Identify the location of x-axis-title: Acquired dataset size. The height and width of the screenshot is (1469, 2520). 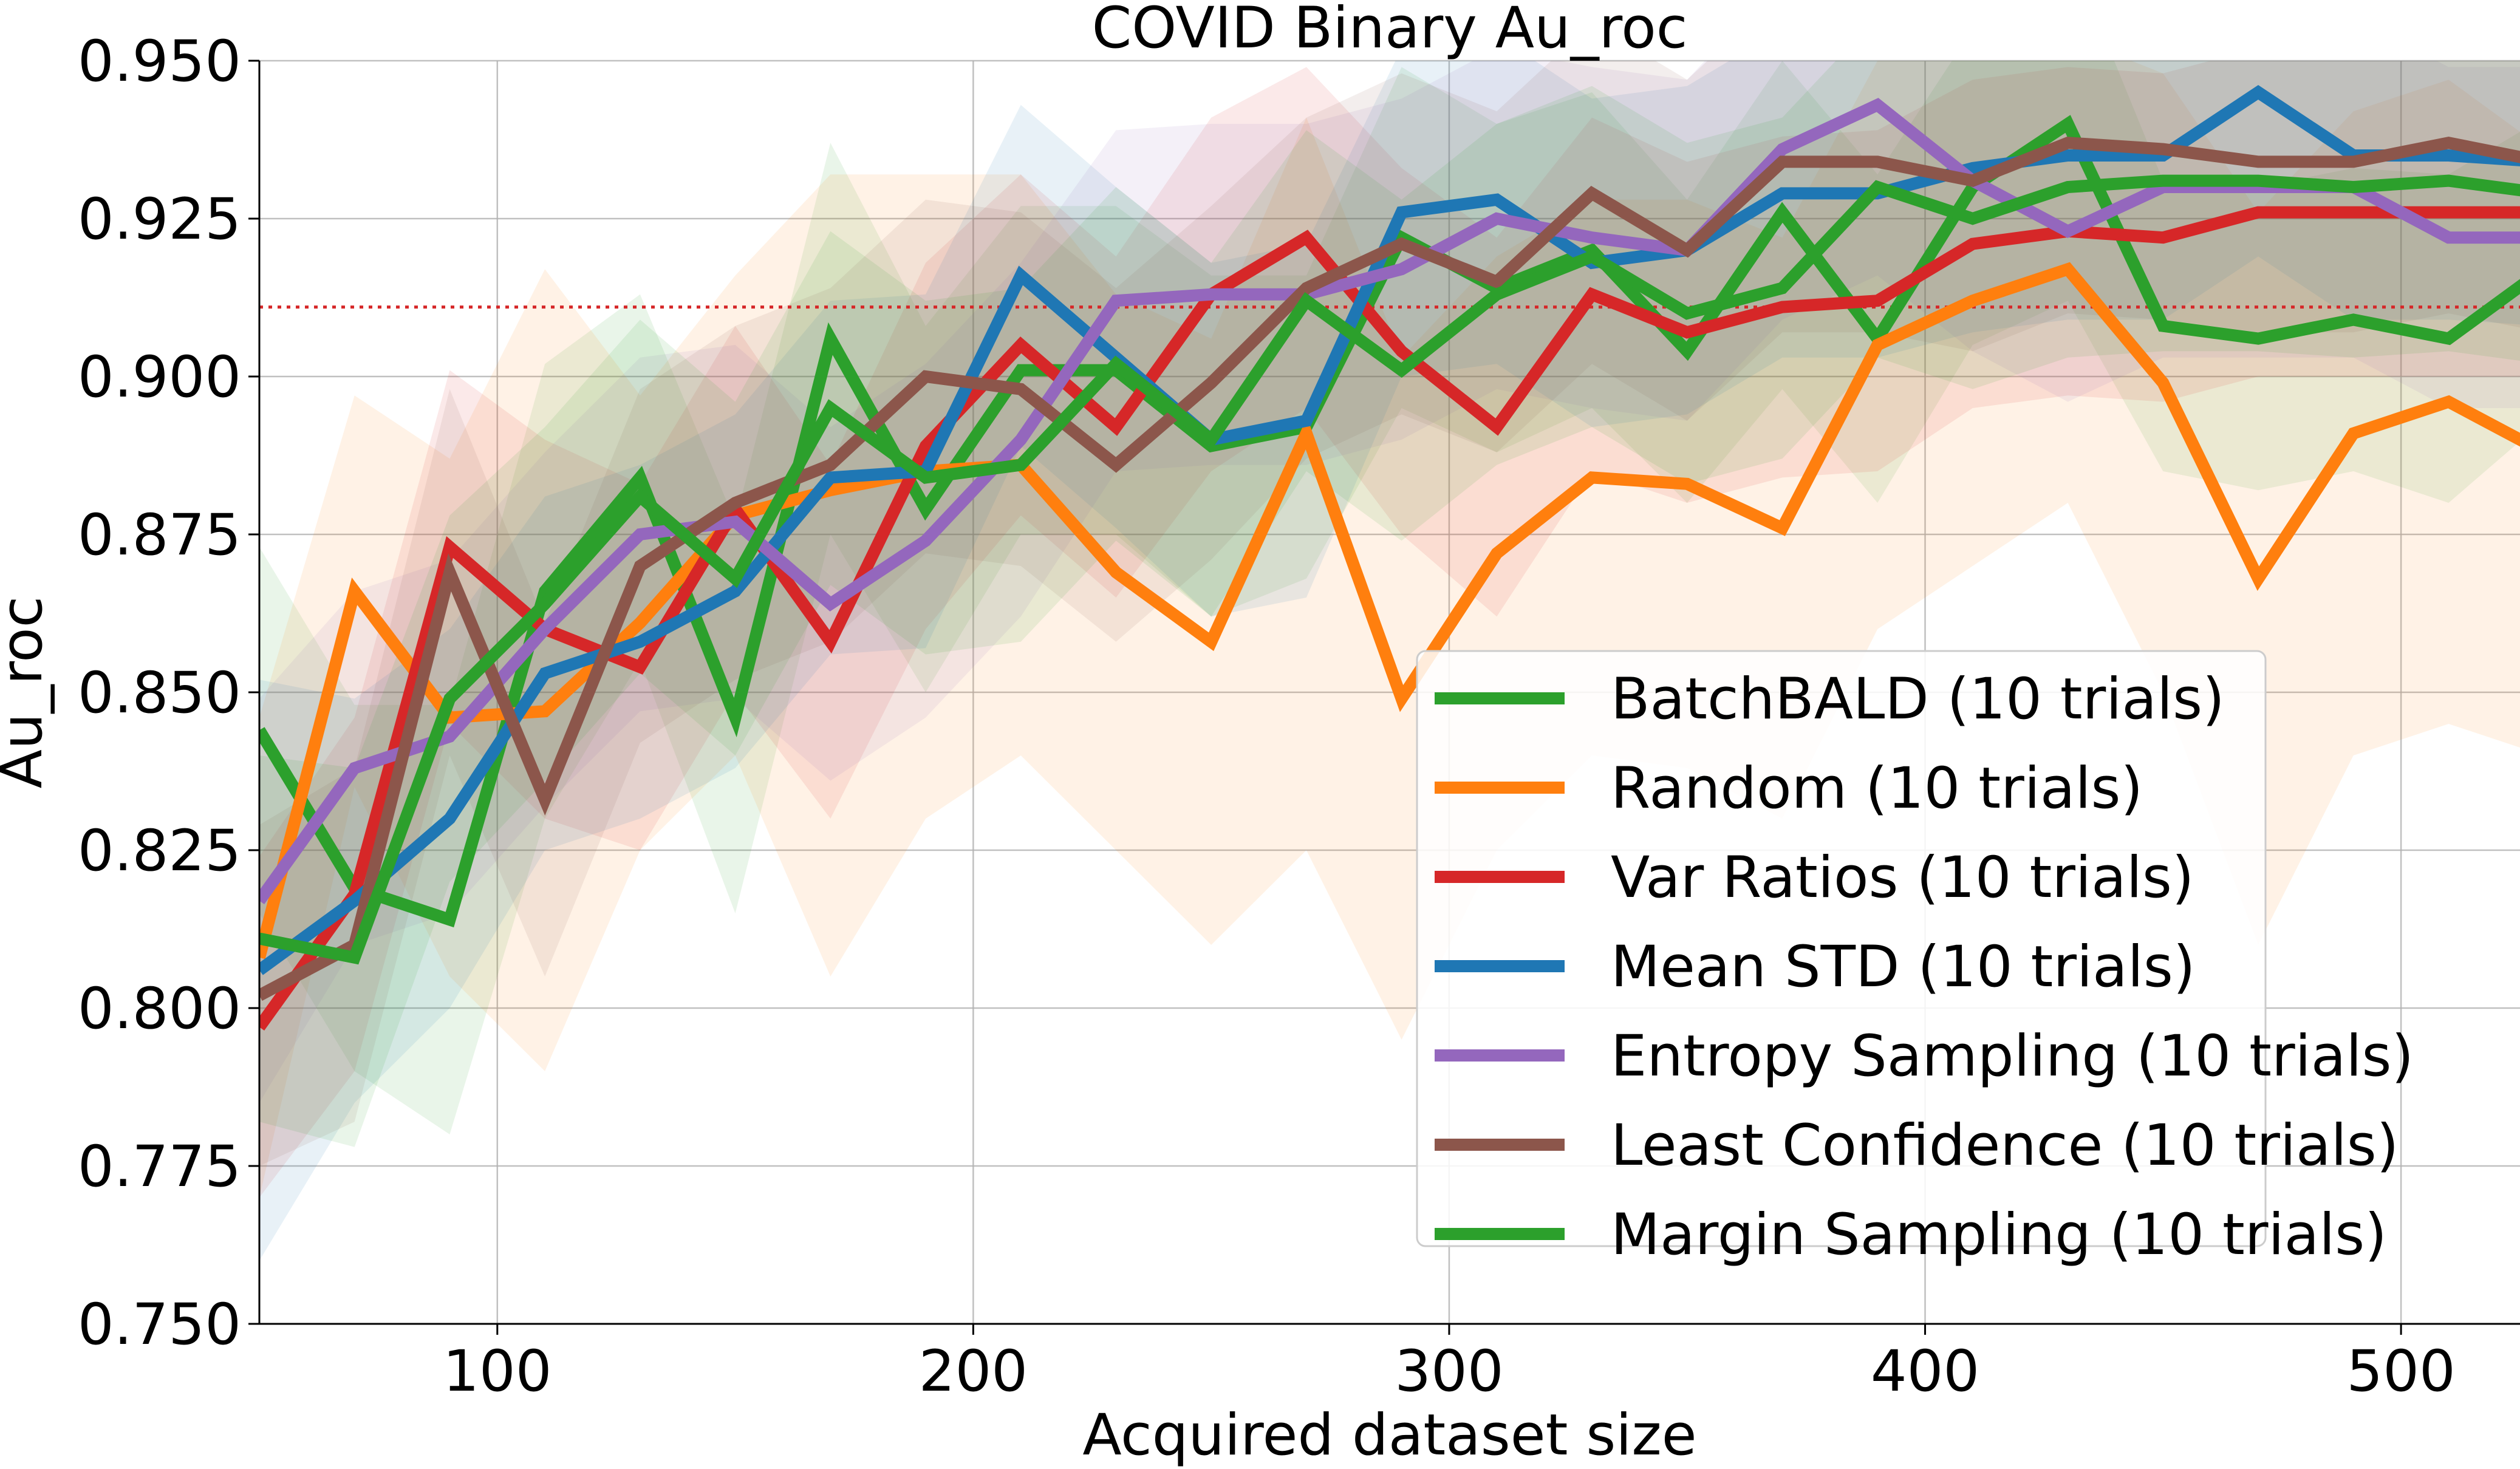
(1389, 1435).